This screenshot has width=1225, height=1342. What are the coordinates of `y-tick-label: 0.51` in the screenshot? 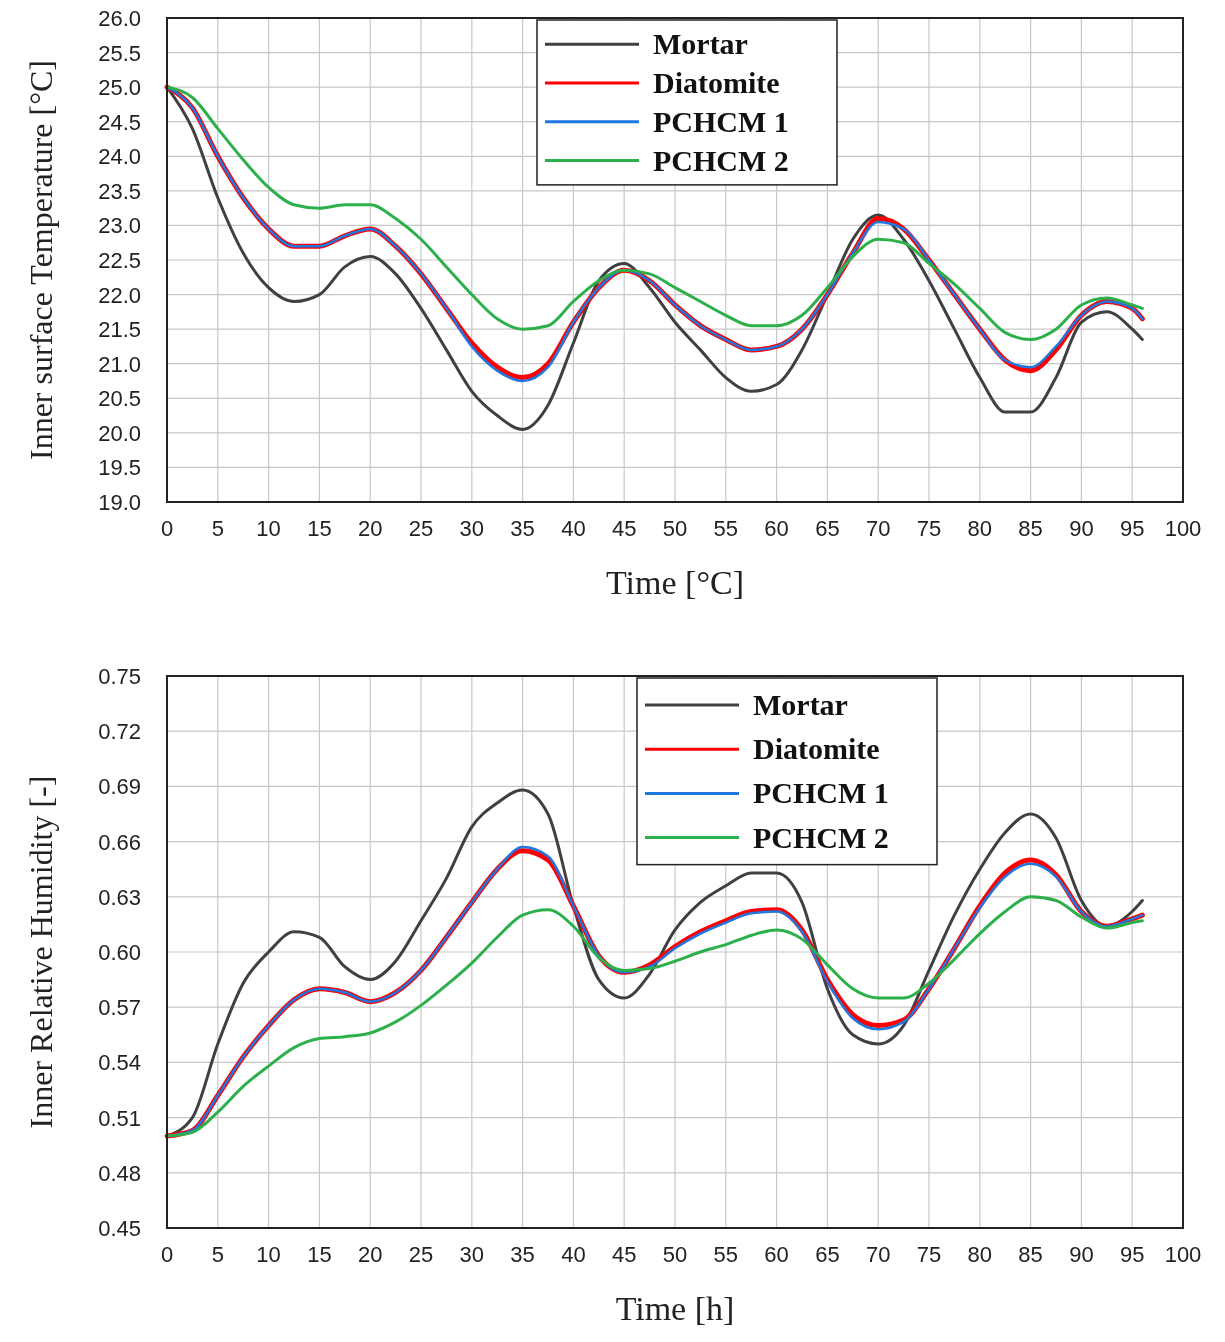 It's located at (119, 1118).